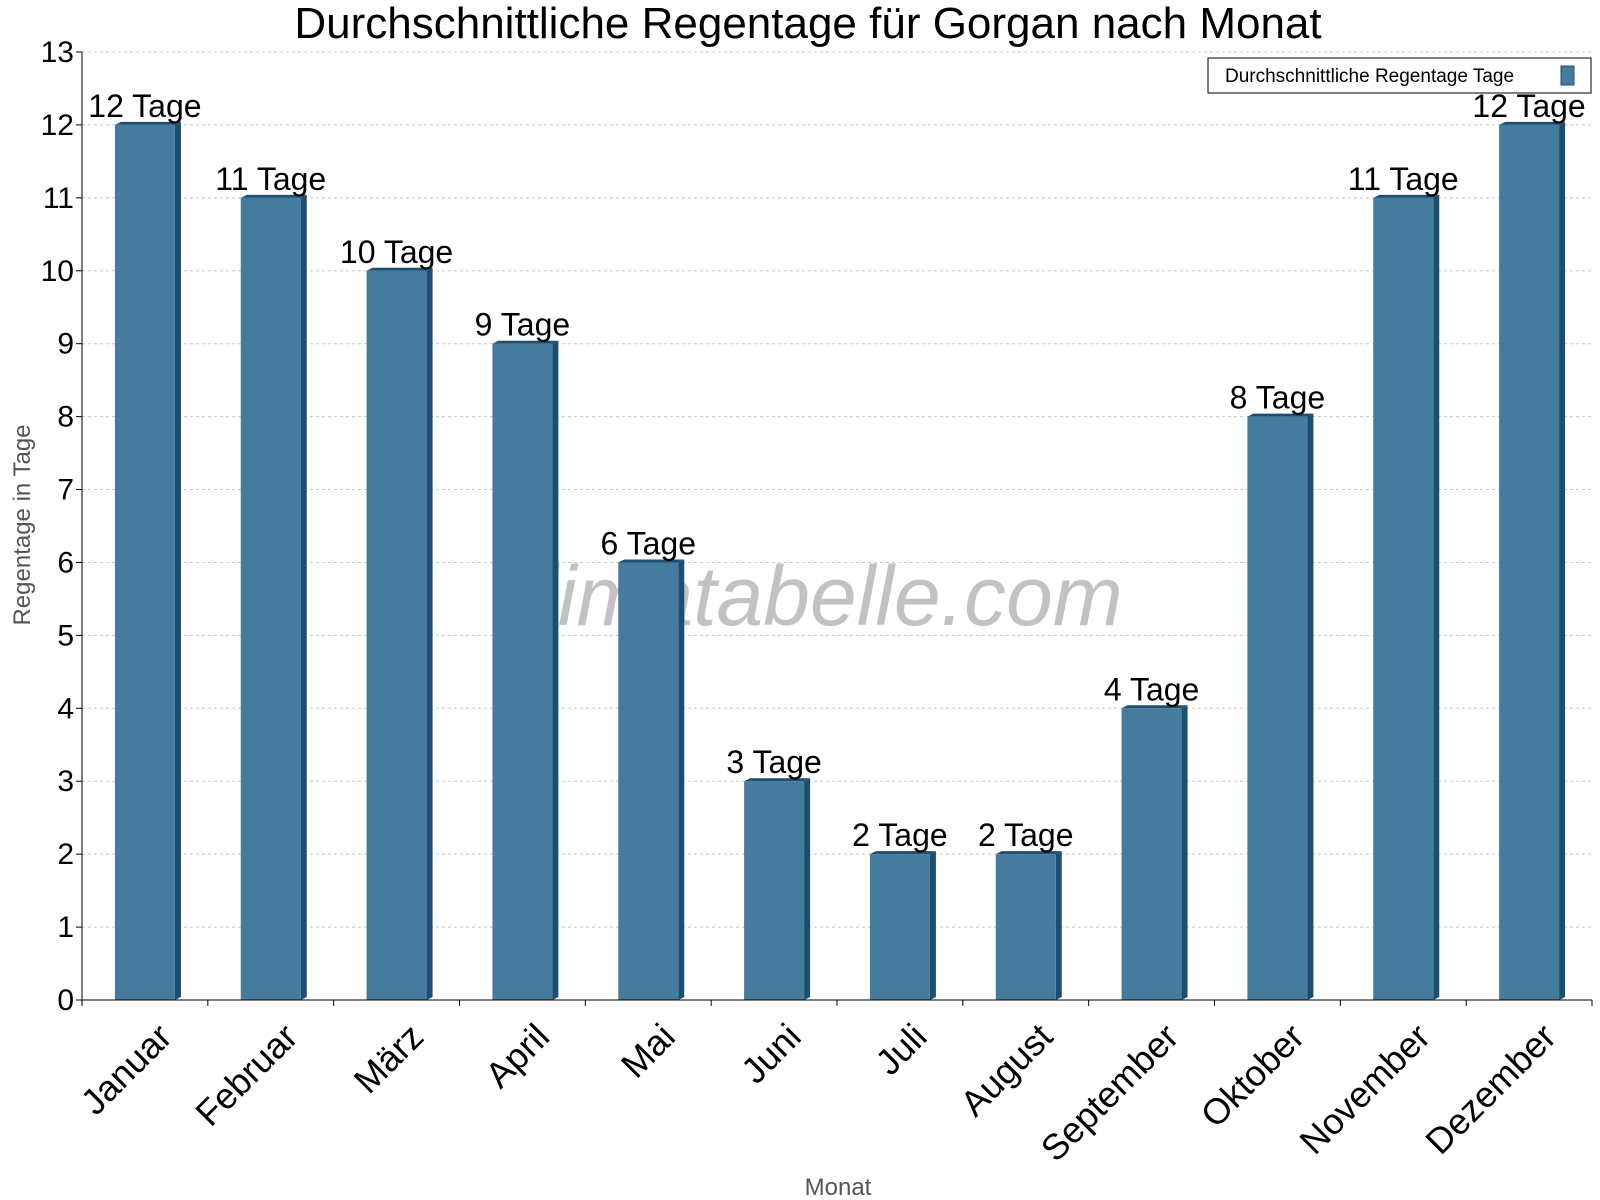  I want to click on x-tick-label: September, so click(1110, 1093).